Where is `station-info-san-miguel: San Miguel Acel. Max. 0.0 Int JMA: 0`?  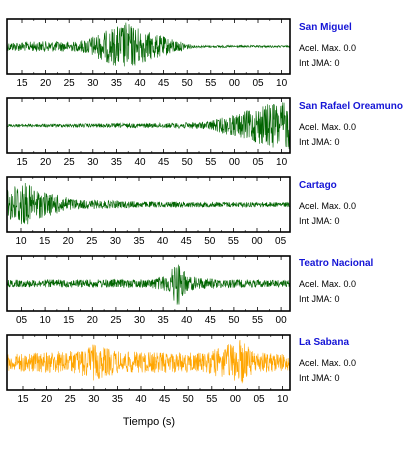
station-info-san-miguel: San Miguel Acel. Max. 0.0 Int JMA: 0 is located at coordinates (353, 45).